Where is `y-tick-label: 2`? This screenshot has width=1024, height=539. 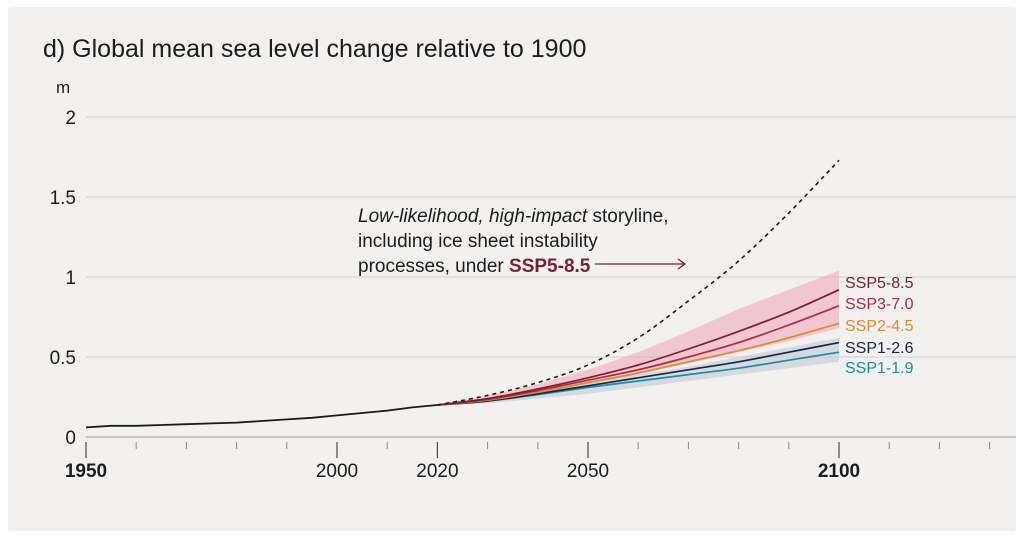
y-tick-label: 2 is located at coordinates (70, 118).